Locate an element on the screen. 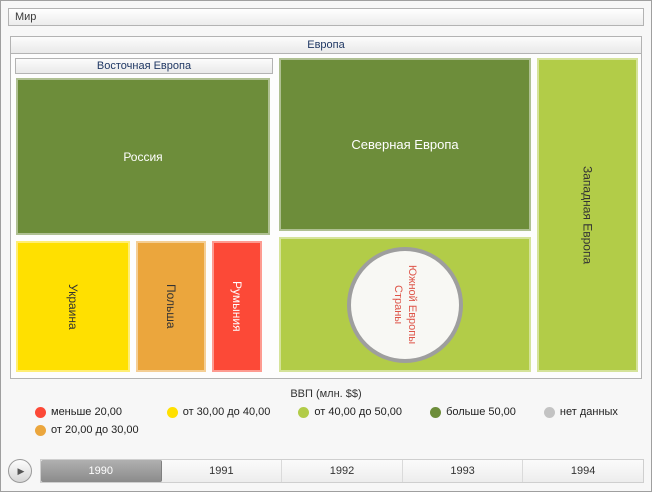  tile-label-poland: Польша is located at coordinates (171, 306).